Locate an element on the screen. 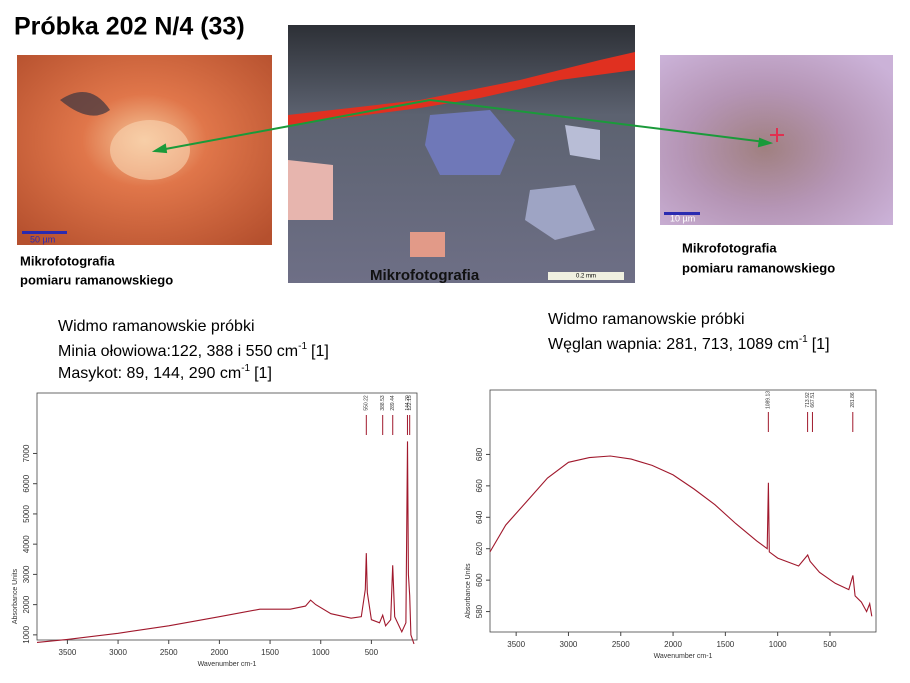 The image size is (910, 683). y-tick-label: 620 is located at coordinates (479, 548).